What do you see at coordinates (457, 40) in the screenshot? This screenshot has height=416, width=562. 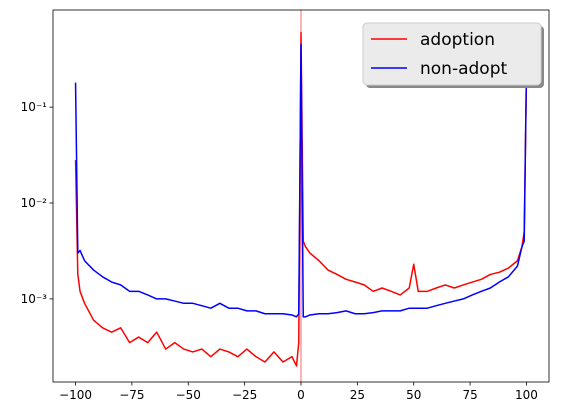 I see `legend-label: adoption` at bounding box center [457, 40].